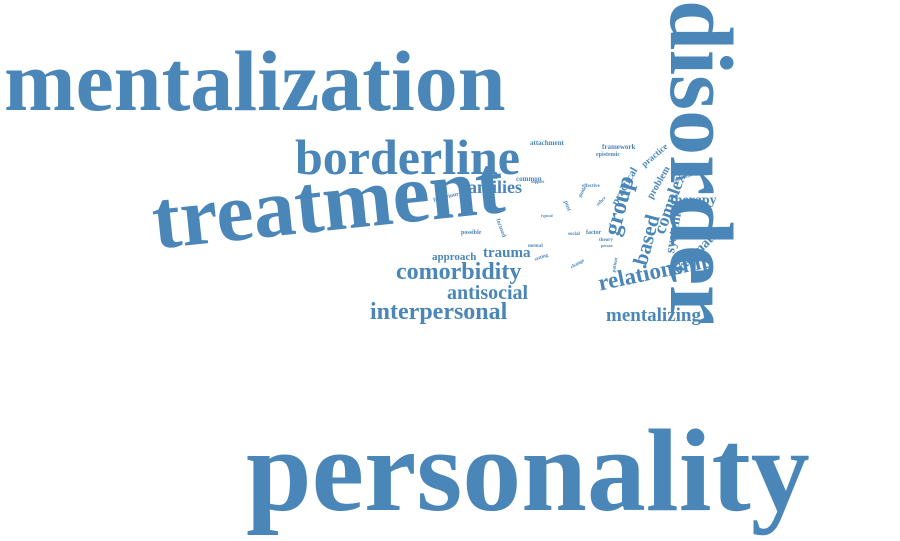 Image resolution: width=900 pixels, height=541 pixels. I want to click on word-social: social, so click(574, 234).